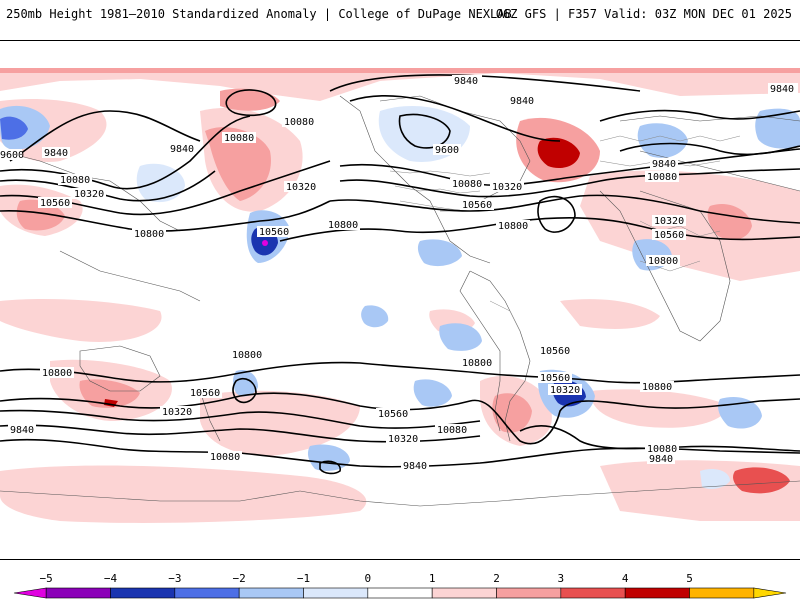 The width and height of the screenshot is (800, 604). I want to click on colorbar-tick-label: −1, so click(303, 578).